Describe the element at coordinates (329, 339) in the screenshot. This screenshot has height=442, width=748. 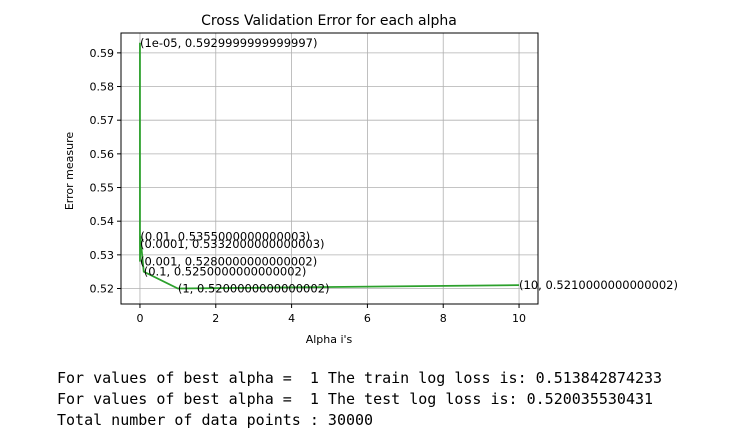
I see `x-axis-label: Alpha i's` at that location.